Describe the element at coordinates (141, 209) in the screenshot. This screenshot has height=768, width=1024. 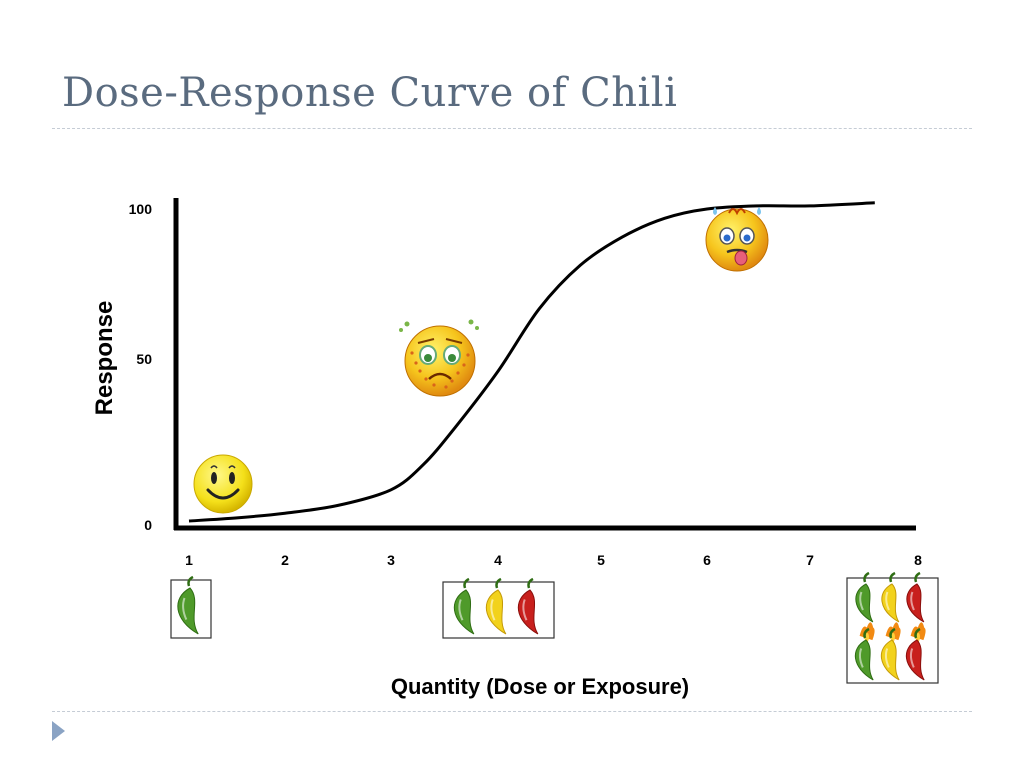
I see `y-tick-label: 100` at that location.